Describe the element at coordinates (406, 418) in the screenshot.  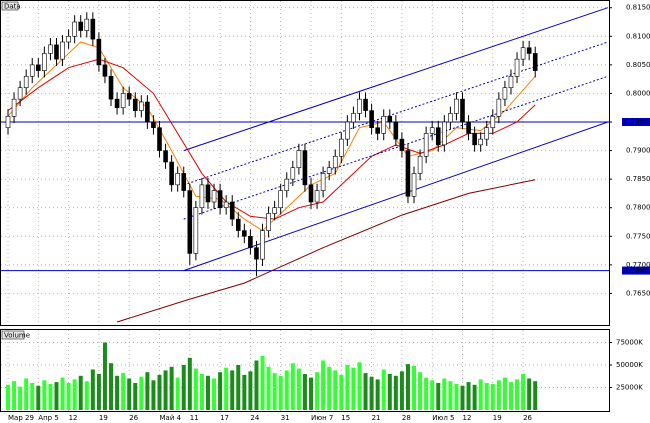
I see `x-tick-label: 28` at that location.